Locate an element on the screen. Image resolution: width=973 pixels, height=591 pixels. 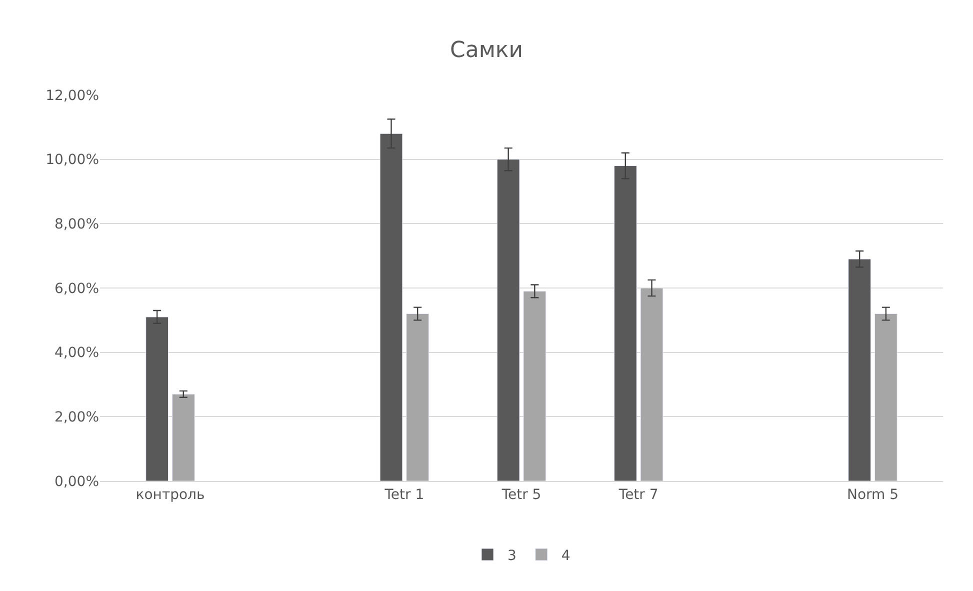
y-tick-label: 0,00% is located at coordinates (76, 482).